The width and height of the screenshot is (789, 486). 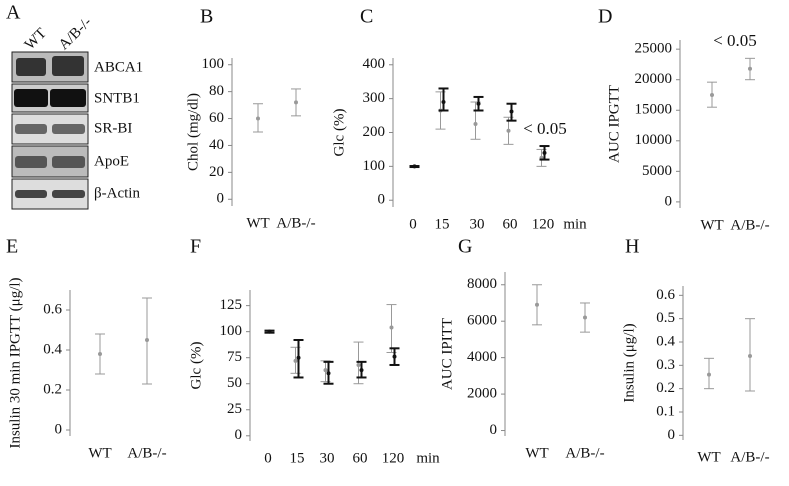 What do you see at coordinates (665, 365) in the screenshot?
I see `y-tick-label: 0.3` at bounding box center [665, 365].